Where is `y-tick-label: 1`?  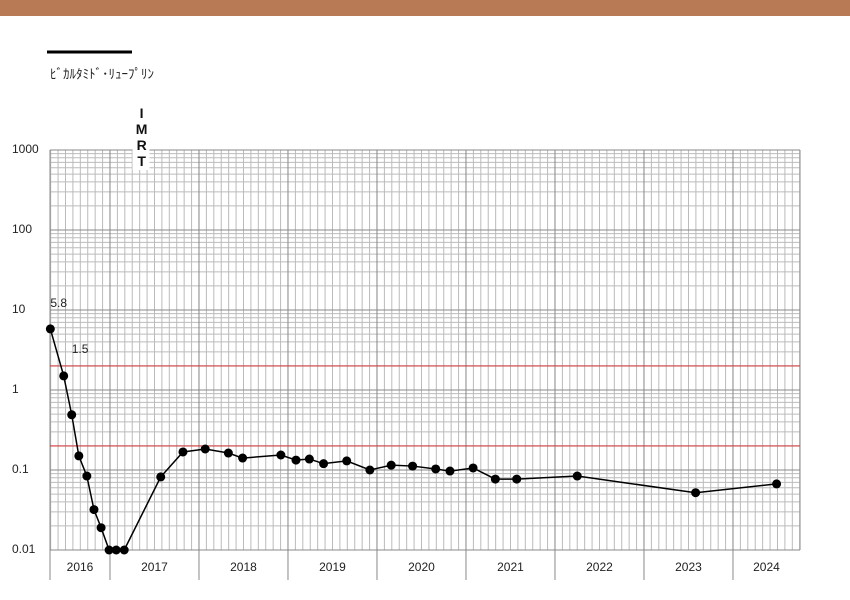
y-tick-label: 1 is located at coordinates (15, 389).